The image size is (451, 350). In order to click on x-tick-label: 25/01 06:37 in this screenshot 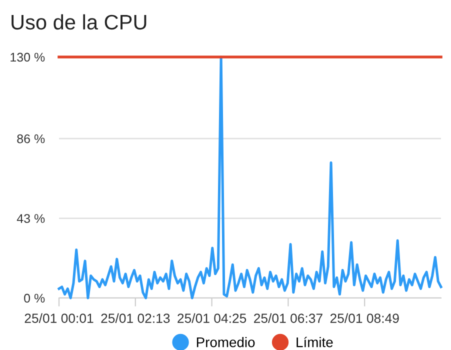, I will do `click(288, 318)`.